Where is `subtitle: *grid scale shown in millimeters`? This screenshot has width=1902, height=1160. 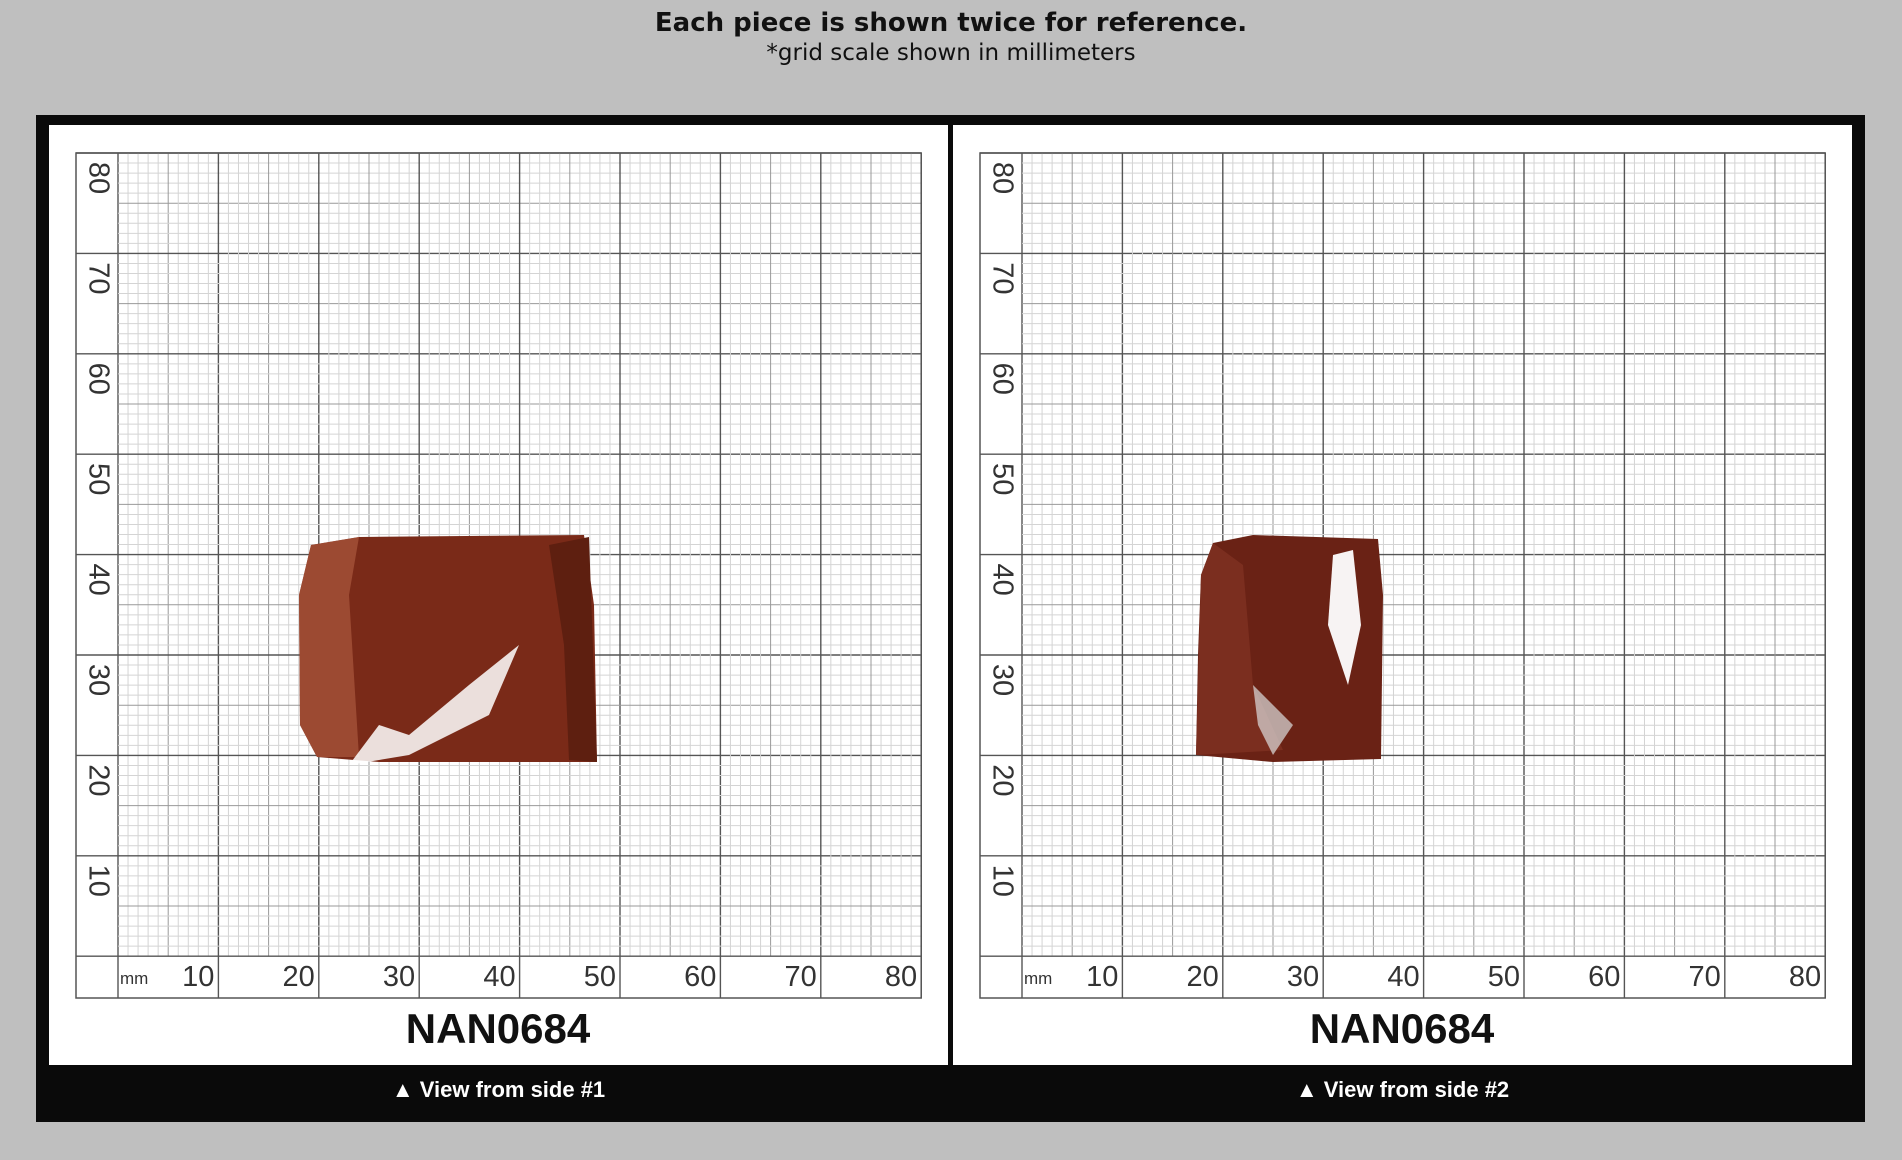
subtitle: *grid scale shown in millimeters is located at coordinates (951, 53).